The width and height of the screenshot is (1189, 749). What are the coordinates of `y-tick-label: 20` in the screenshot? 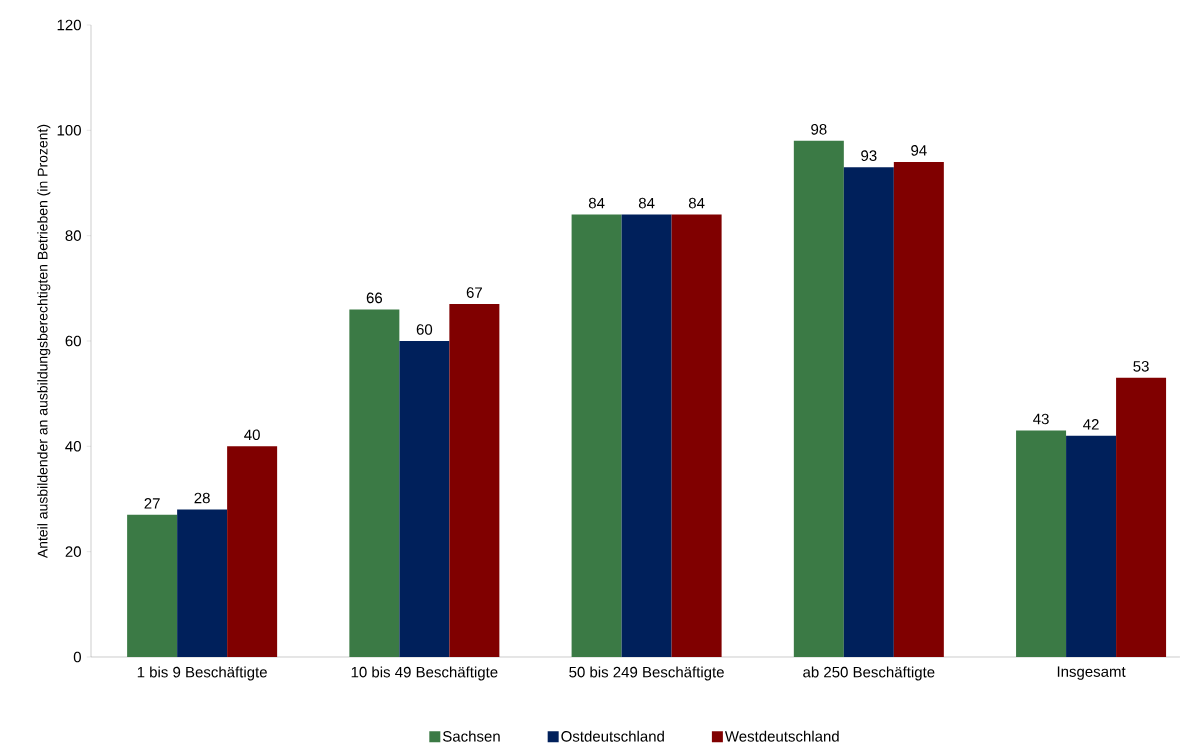 It's located at (73, 551).